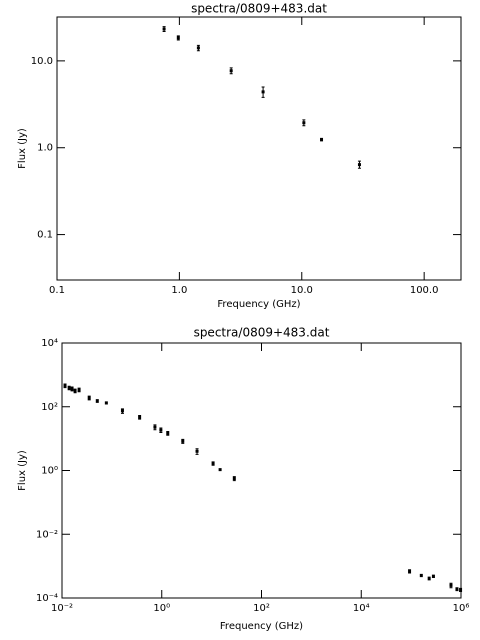  I want to click on x-tick-label: 10⁶, so click(461, 608).